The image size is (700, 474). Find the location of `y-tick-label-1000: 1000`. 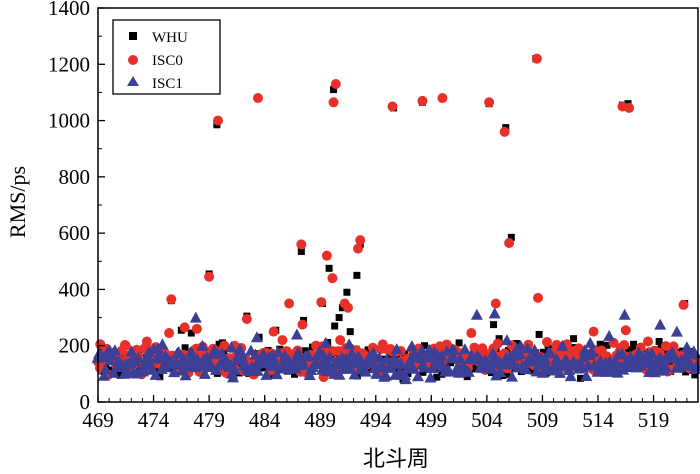

y-tick-label-1000: 1000 is located at coordinates (69, 121).